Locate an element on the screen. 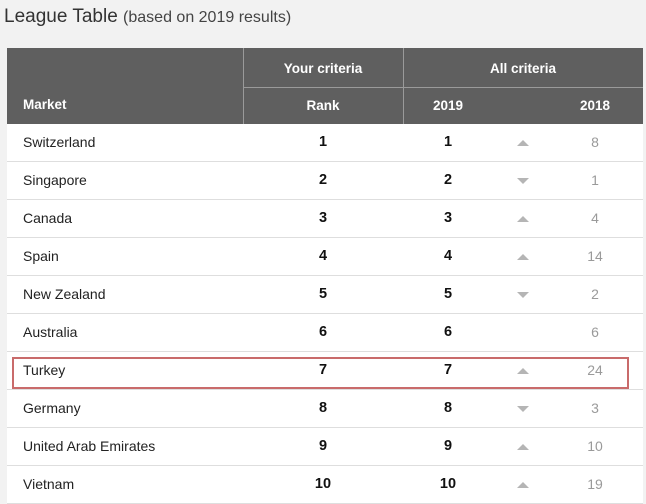  cell-market: Spain is located at coordinates (41, 256).